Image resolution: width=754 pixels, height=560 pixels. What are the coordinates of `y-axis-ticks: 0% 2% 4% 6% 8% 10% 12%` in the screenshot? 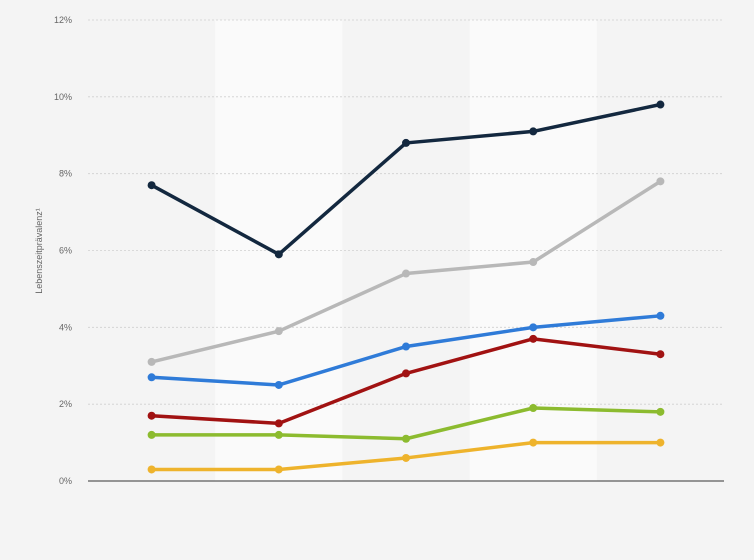 It's located at (63, 250).